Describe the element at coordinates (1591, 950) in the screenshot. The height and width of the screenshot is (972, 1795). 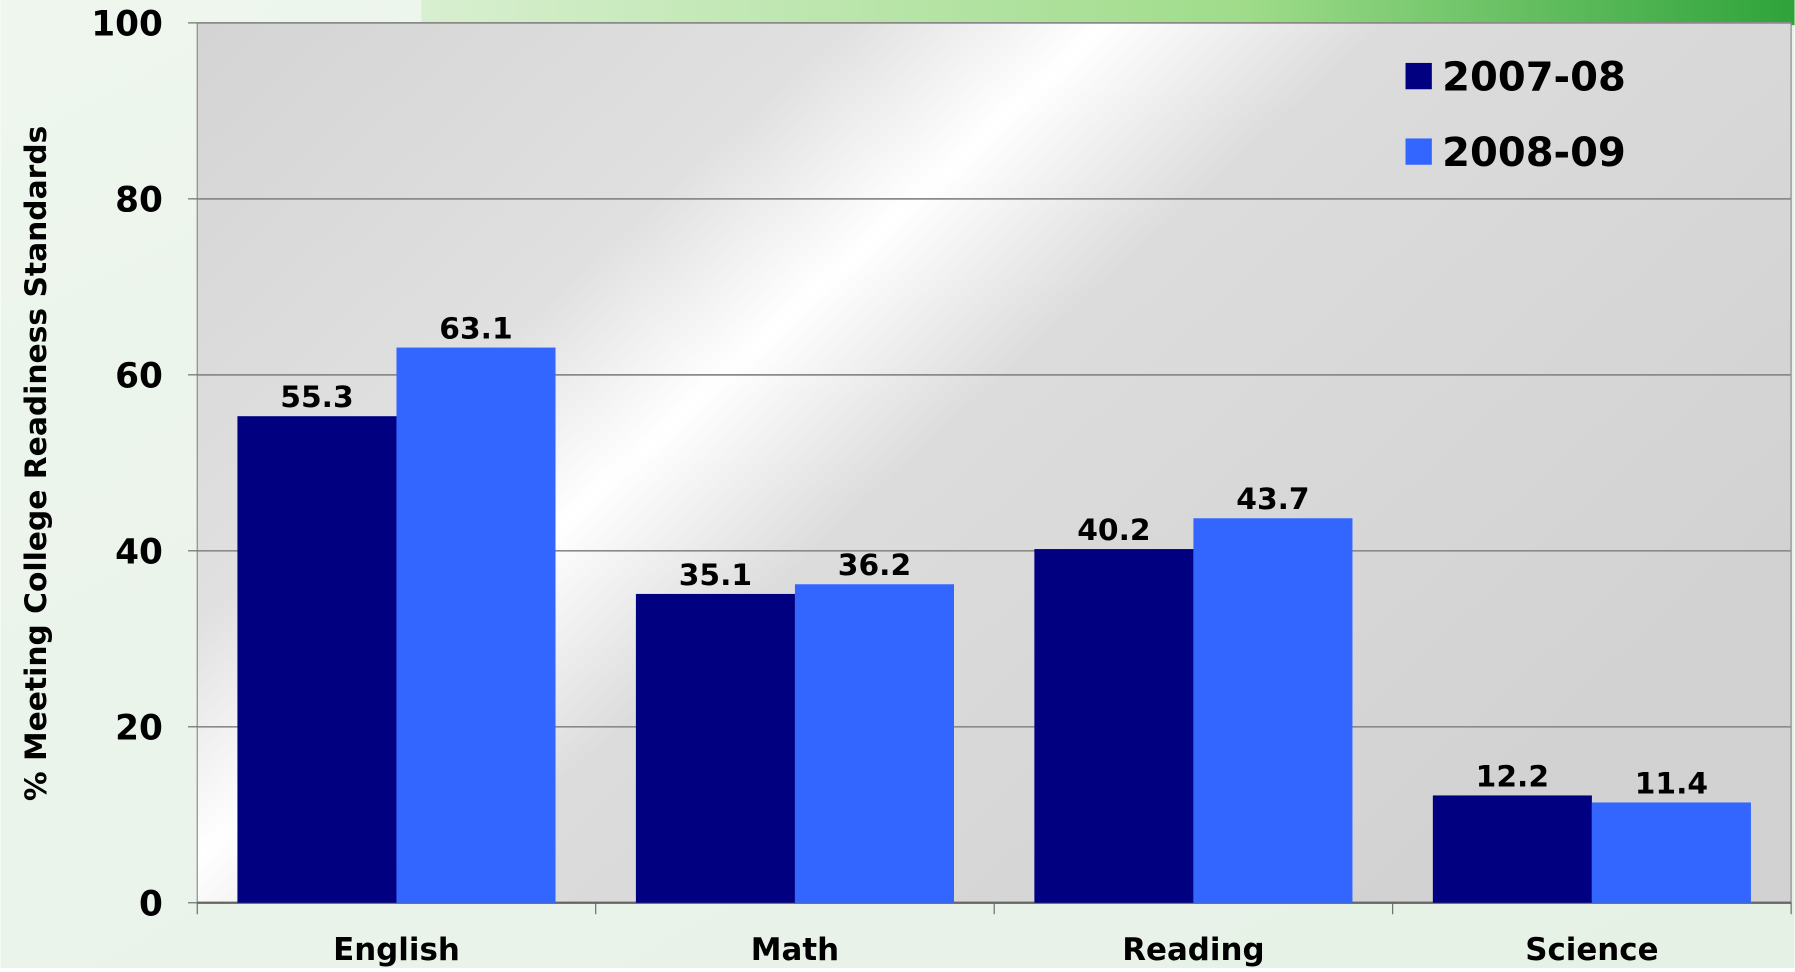
I see `x-tick-label: Science` at that location.